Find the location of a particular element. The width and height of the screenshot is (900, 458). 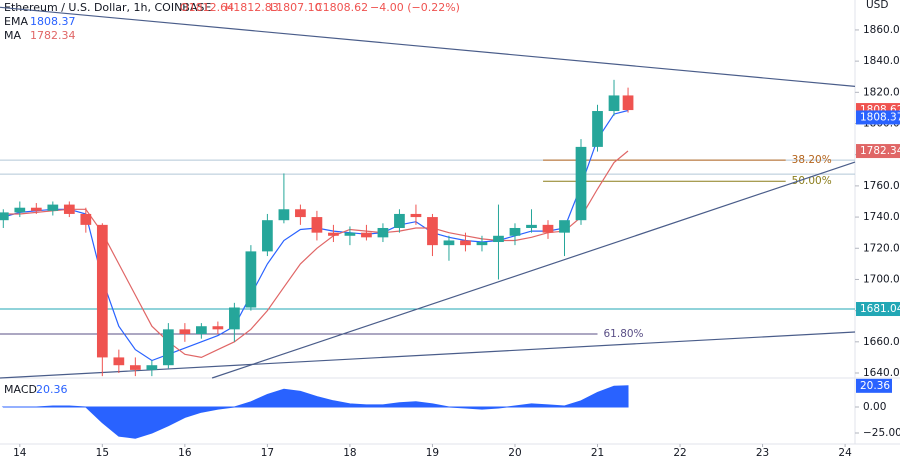

x-tick-label: 15 is located at coordinates (102, 452).